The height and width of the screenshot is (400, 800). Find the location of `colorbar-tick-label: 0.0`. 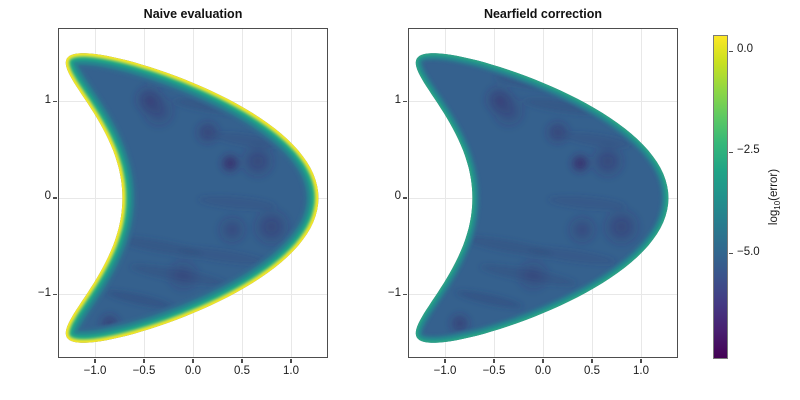

colorbar-tick-label: 0.0 is located at coordinates (745, 49).